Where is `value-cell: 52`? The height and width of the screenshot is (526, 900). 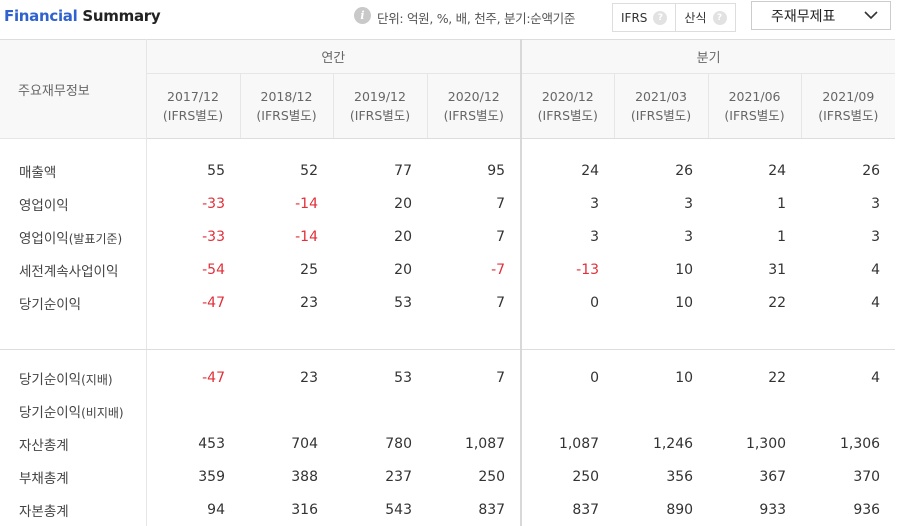
value-cell: 52 is located at coordinates (309, 170).